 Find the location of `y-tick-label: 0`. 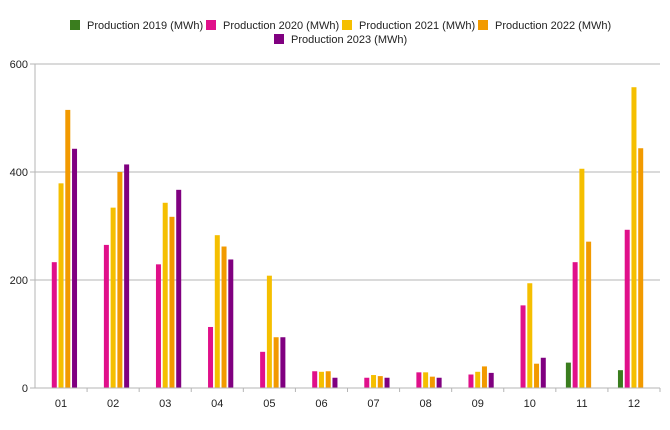

y-tick-label: 0 is located at coordinates (25, 389).